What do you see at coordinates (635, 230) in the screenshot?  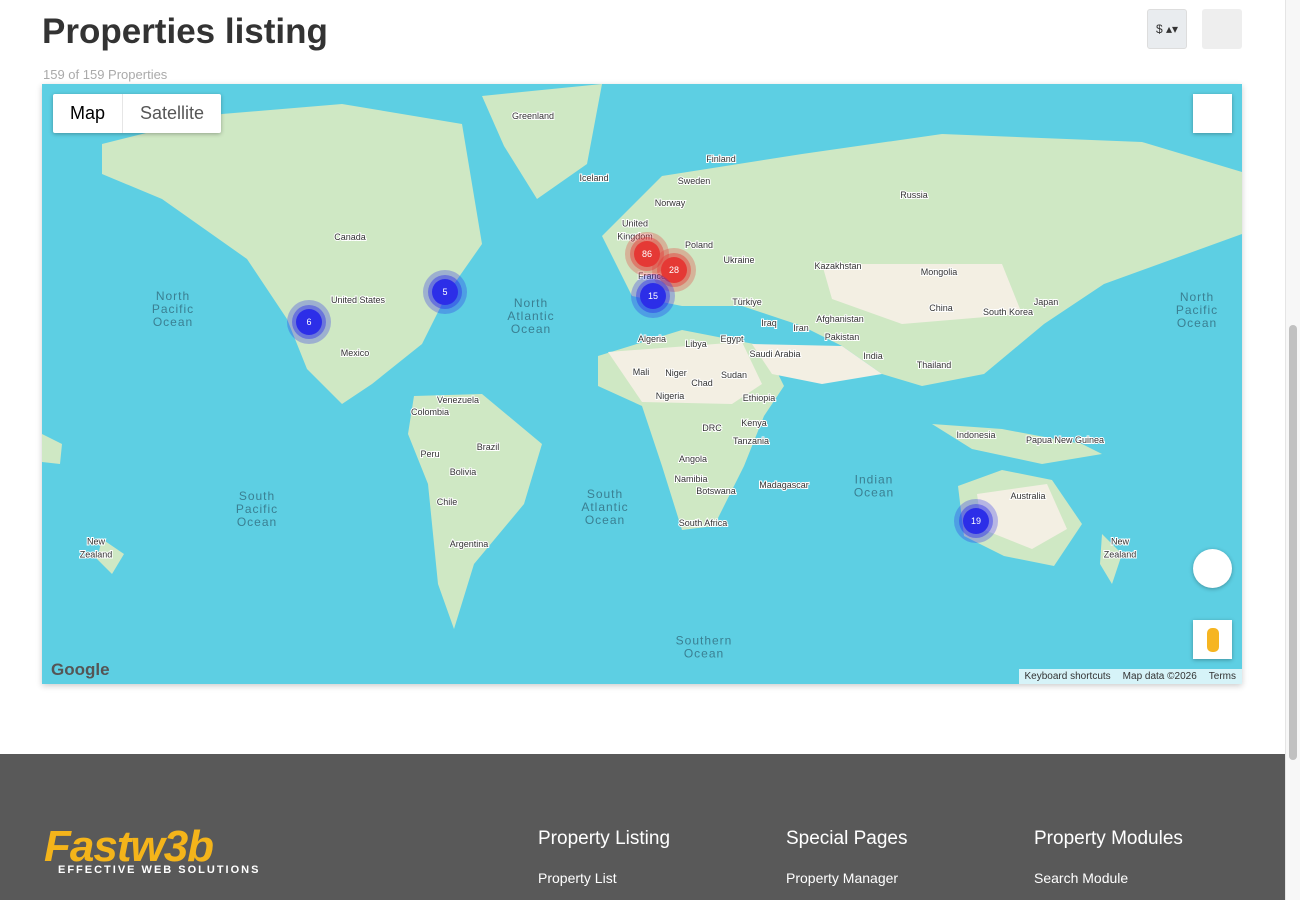 I see `country-label: United Kingdom` at bounding box center [635, 230].